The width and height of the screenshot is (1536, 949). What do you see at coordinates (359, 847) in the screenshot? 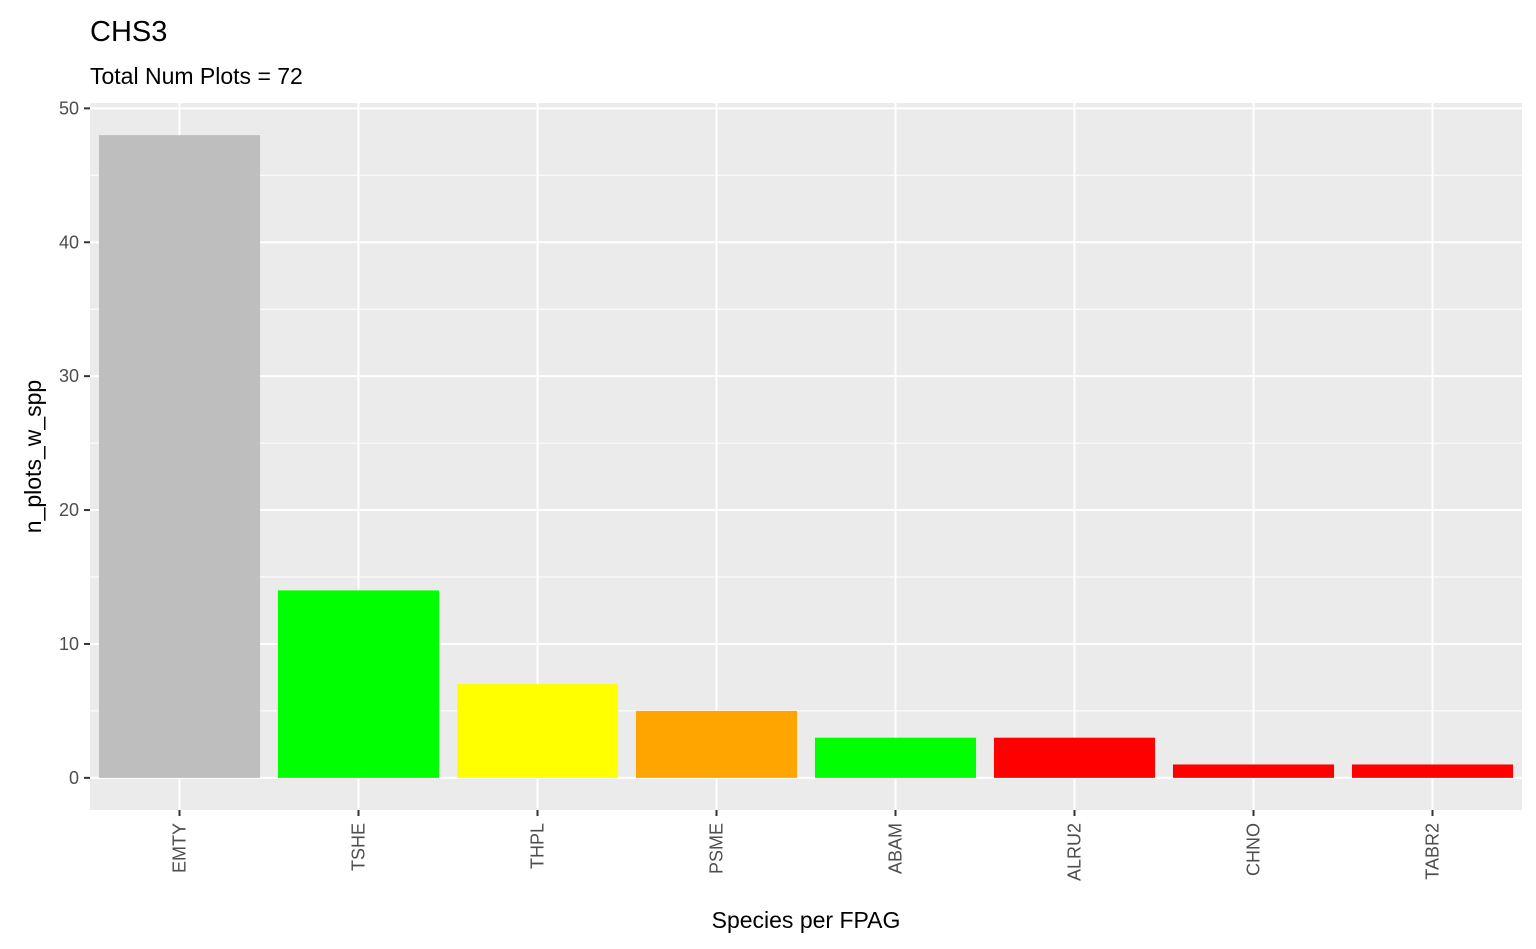
I see `x-tick-label-tshe: TSHE` at bounding box center [359, 847].